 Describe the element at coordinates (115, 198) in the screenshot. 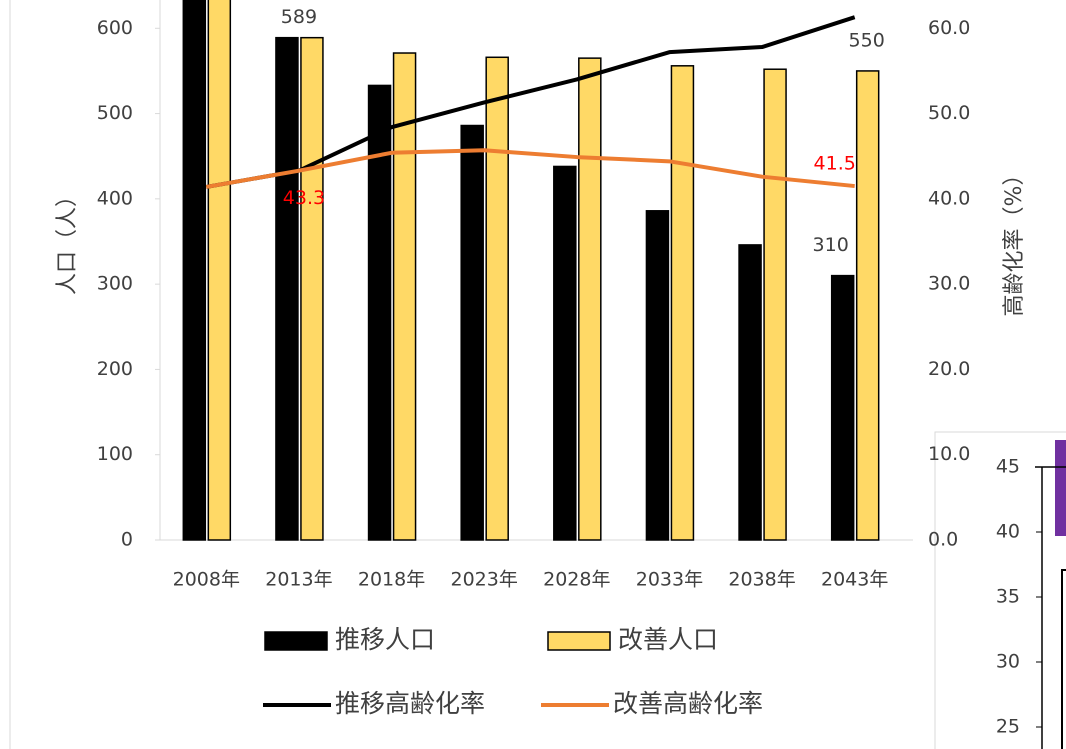

I see `y-tick-label: 400` at that location.